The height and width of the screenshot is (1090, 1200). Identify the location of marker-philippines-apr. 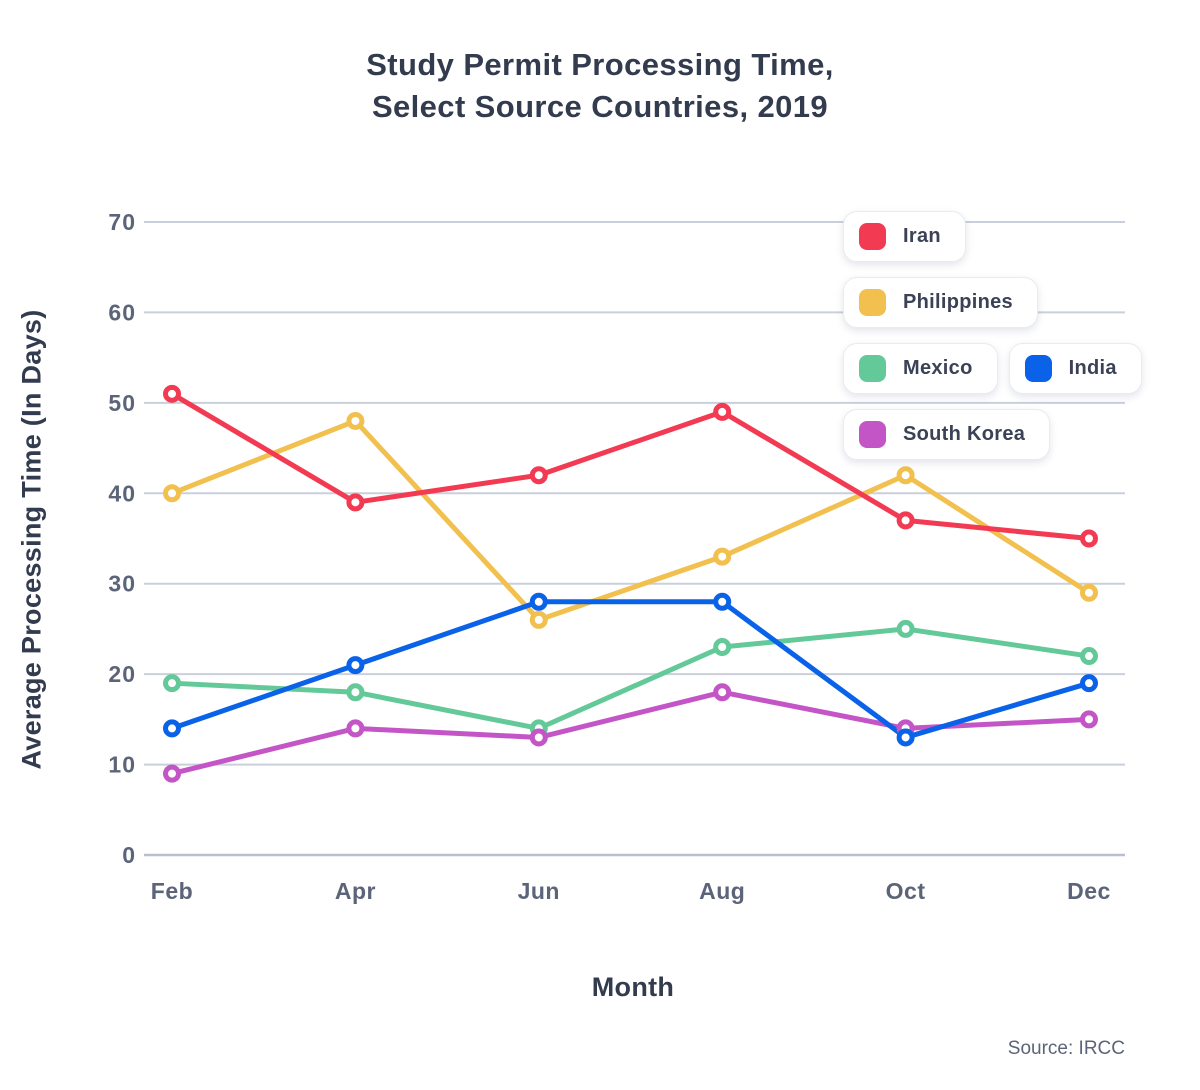
(355, 420).